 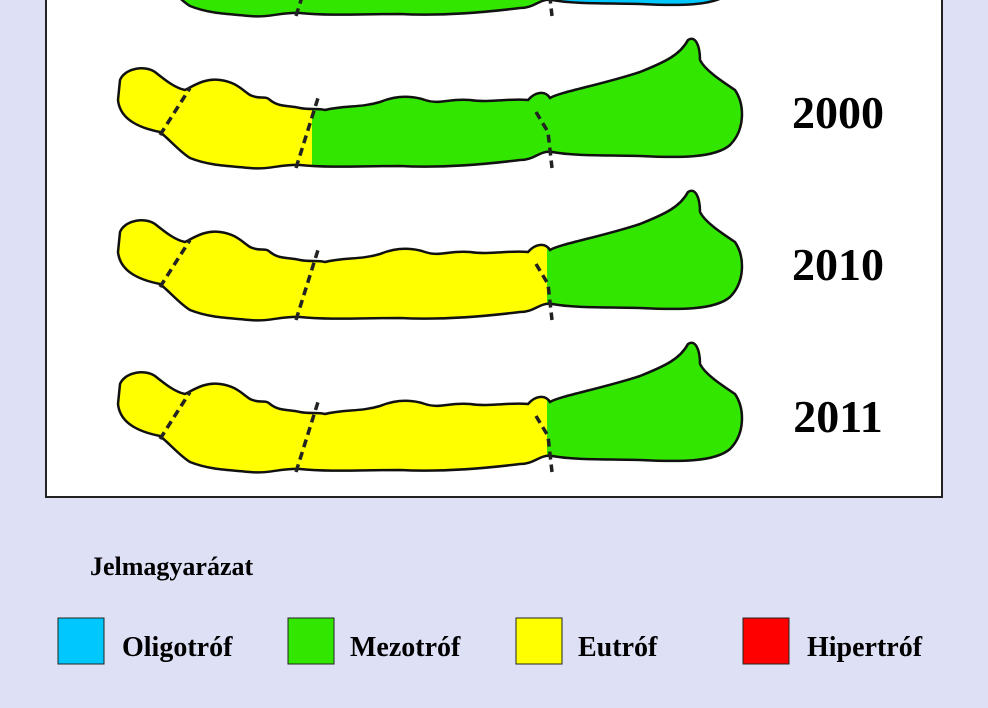 I want to click on legend-label: Hipertróf, so click(x=865, y=647).